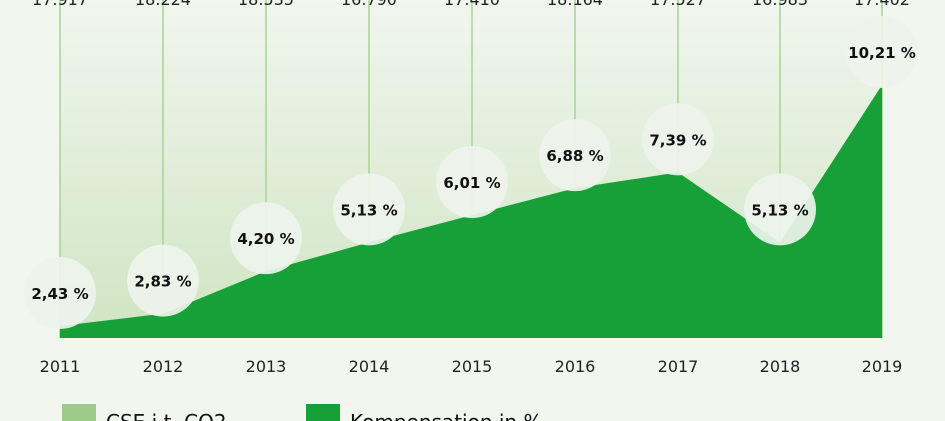  What do you see at coordinates (882, 4) in the screenshot?
I see `top-value-2019: 17.402` at bounding box center [882, 4].